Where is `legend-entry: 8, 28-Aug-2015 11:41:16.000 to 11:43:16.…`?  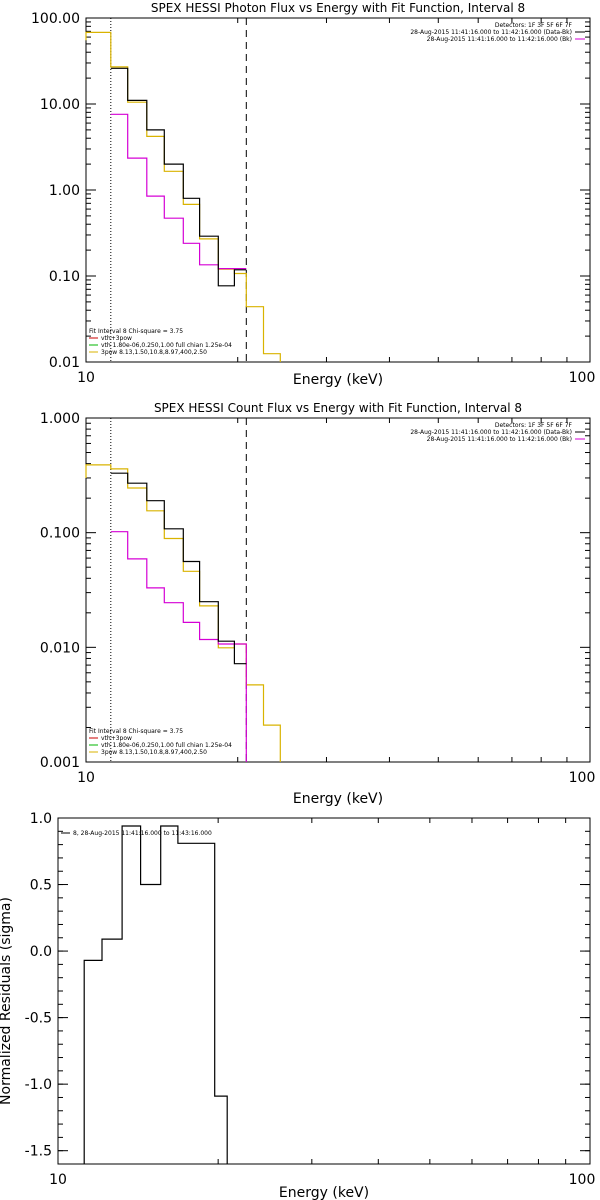 legend-entry: 8, 28-Aug-2015 11:41:16.000 to 11:43:16.… is located at coordinates (142, 833).